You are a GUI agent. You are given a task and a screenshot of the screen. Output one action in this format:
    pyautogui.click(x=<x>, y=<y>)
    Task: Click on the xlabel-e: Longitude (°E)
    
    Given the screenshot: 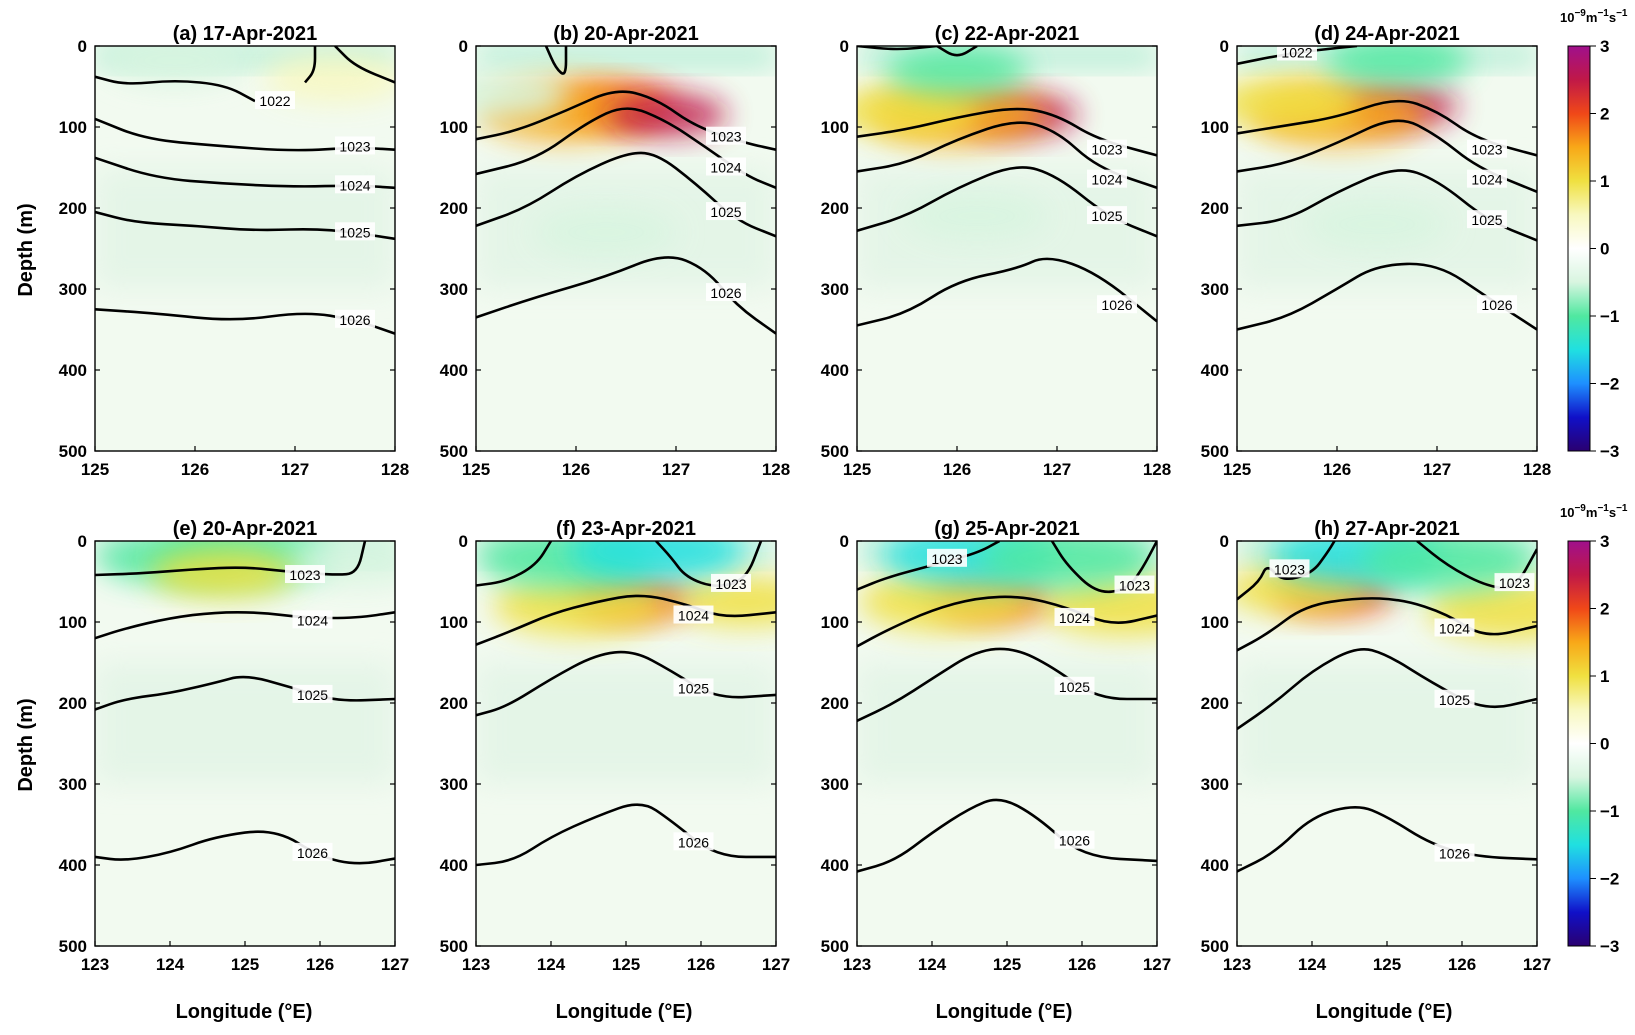 What is the action you would take?
    pyautogui.click(x=244, y=1012)
    